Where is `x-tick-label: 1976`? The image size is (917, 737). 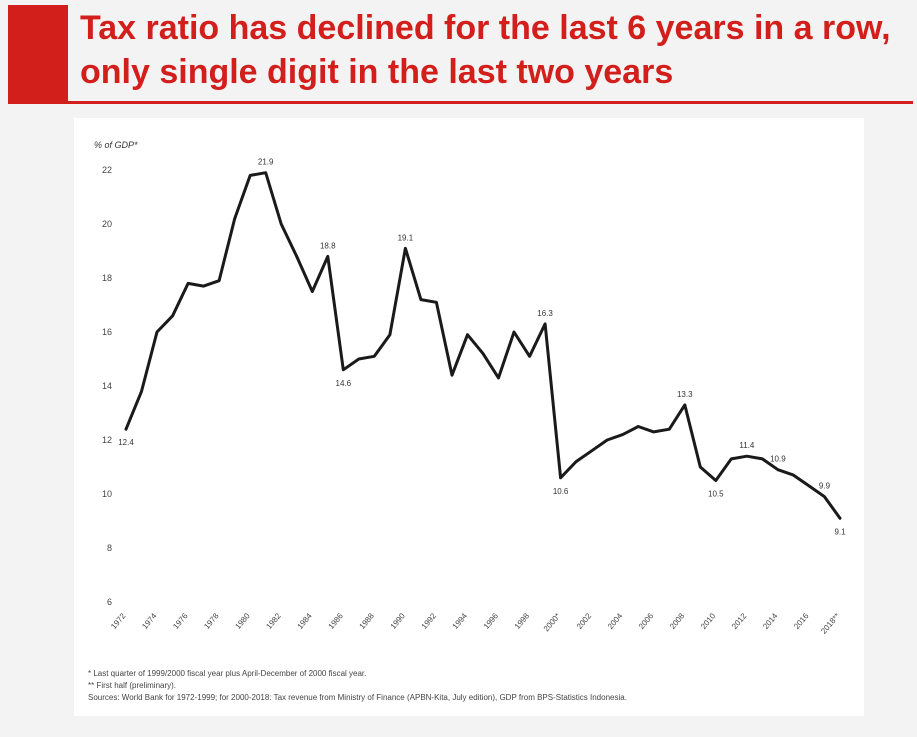
x-tick-label: 1976 is located at coordinates (180, 621).